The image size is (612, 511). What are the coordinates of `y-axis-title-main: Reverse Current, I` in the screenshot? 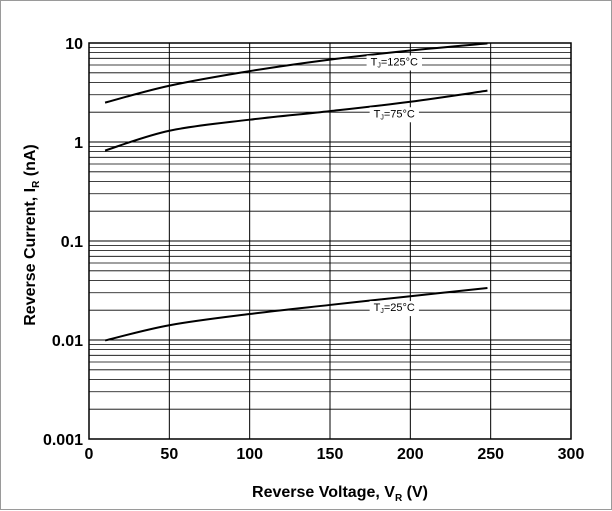 It's located at (30, 257).